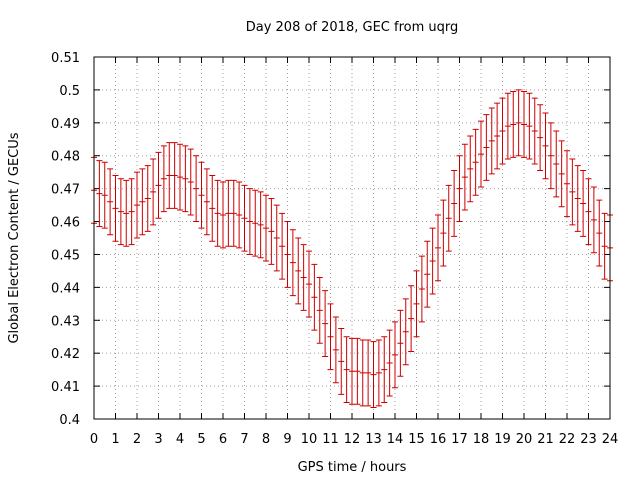  What do you see at coordinates (481, 439) in the screenshot?
I see `x-tick-label: 18` at bounding box center [481, 439].